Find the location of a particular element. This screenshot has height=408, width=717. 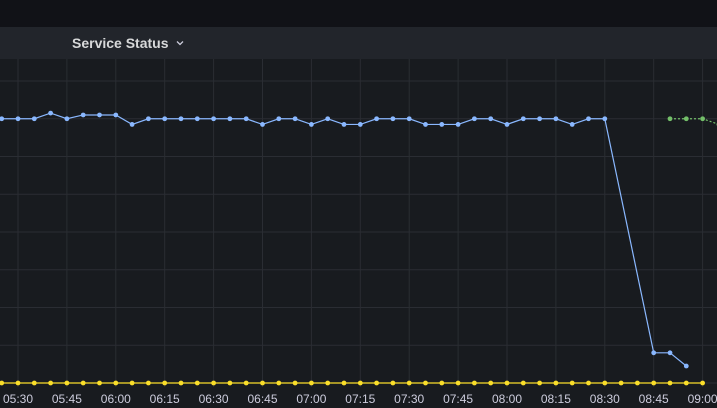

x-tick-label: 08:00 is located at coordinates (507, 399).